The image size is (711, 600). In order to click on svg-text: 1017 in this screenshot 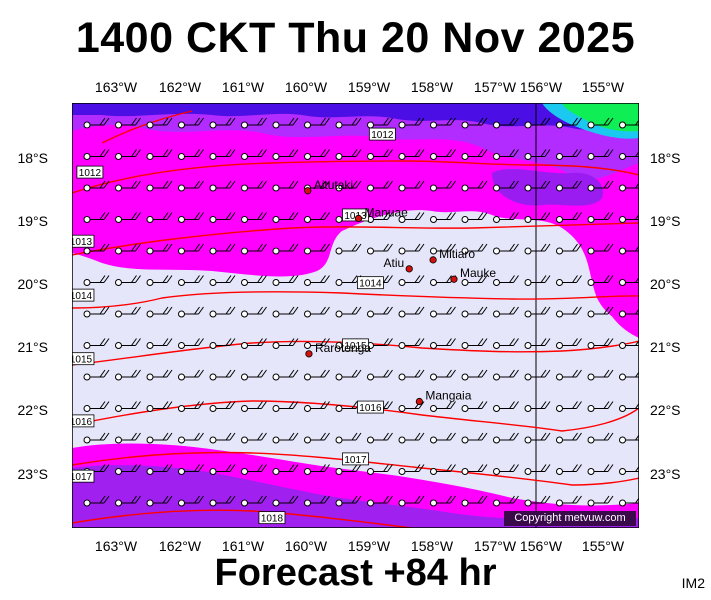, I will do `click(82, 477)`.